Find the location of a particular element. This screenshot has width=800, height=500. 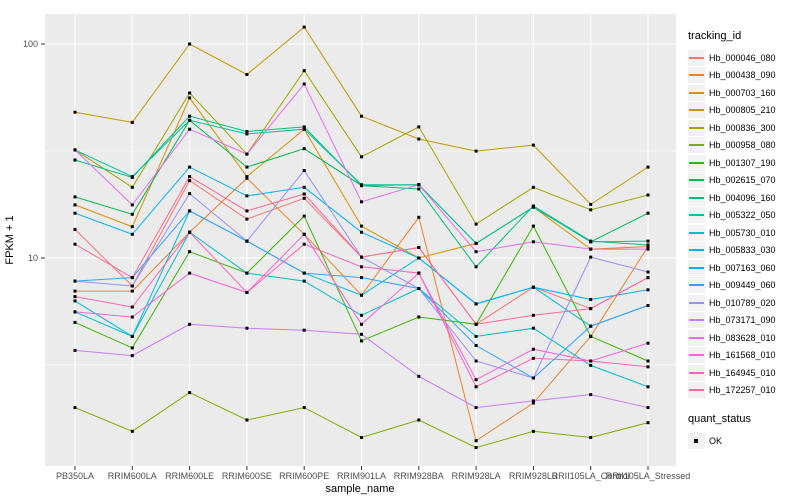

legend-item-label: Hb_172257_010 is located at coordinates (742, 390).